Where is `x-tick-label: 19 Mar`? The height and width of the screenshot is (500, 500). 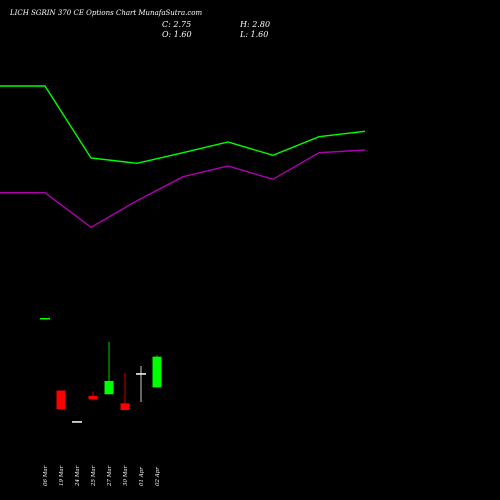
x-tick-label: 19 Mar is located at coordinates (62, 475).